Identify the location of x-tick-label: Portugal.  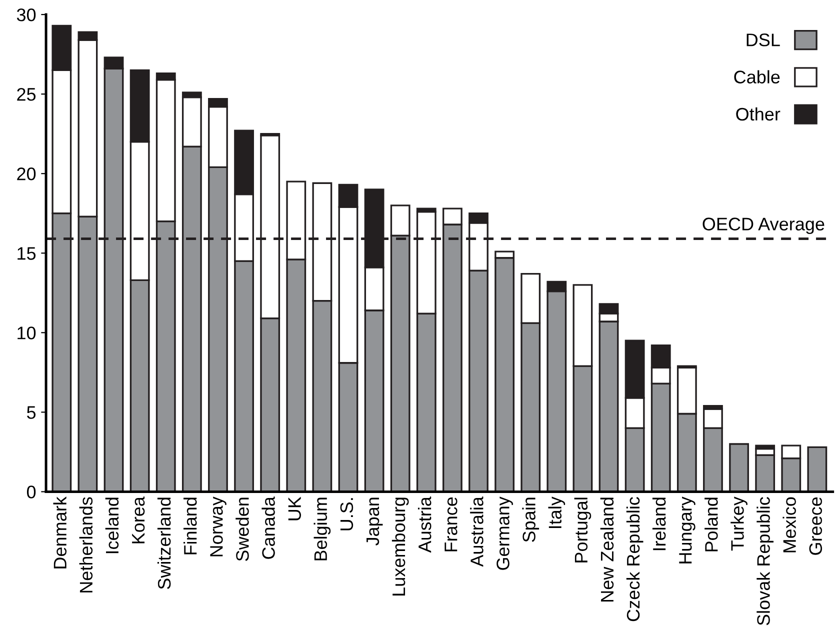
(583, 530).